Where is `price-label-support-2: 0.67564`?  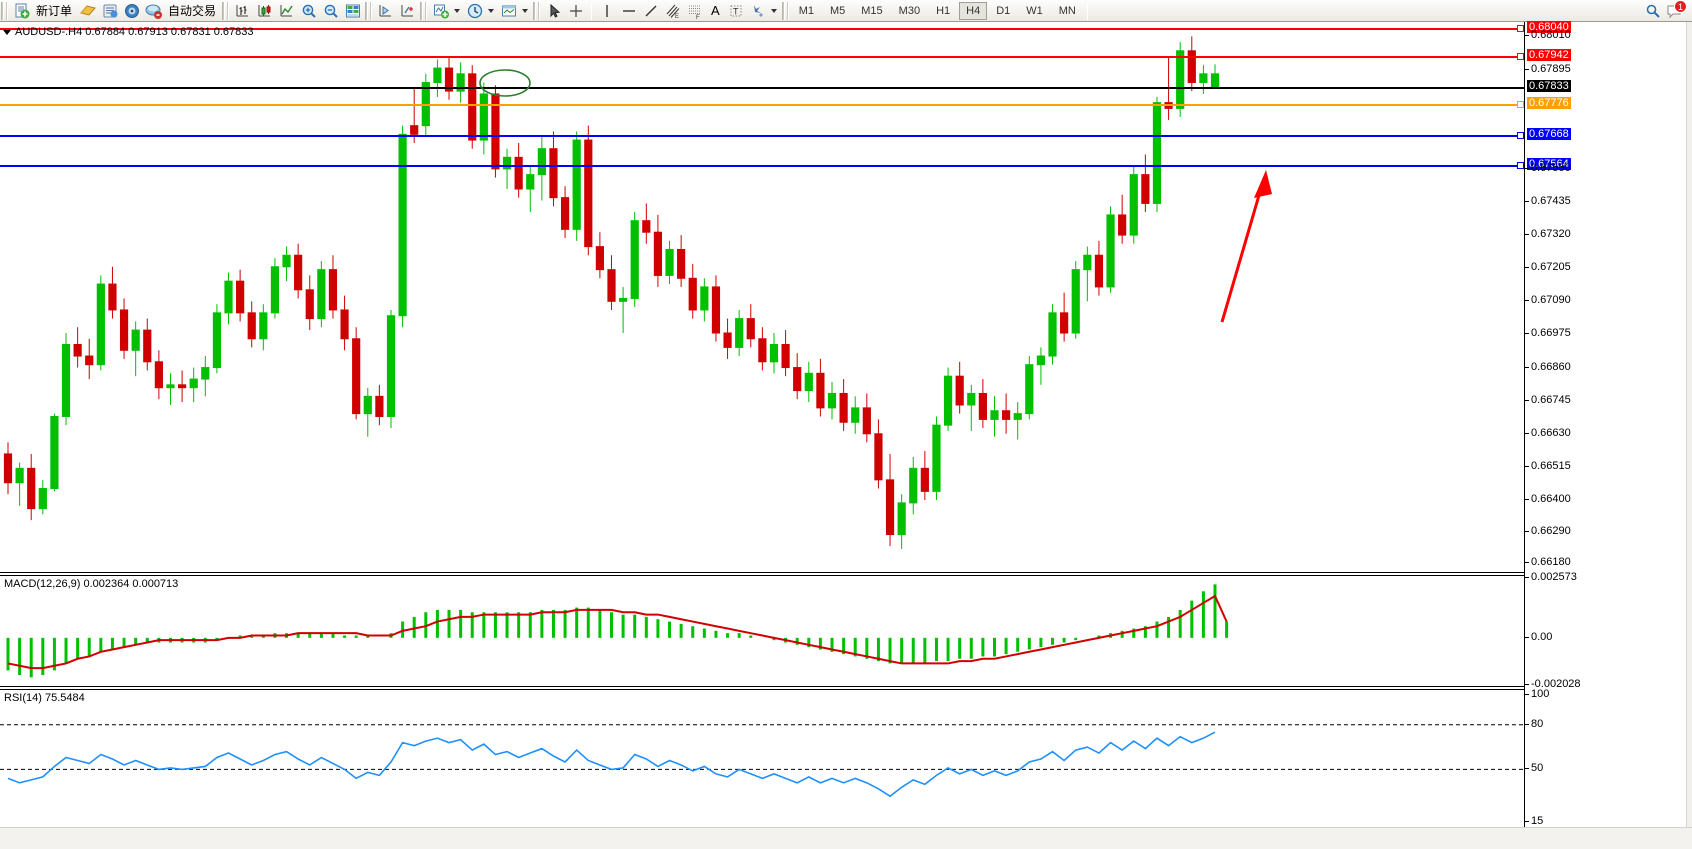 price-label-support-2: 0.67564 is located at coordinates (1549, 163).